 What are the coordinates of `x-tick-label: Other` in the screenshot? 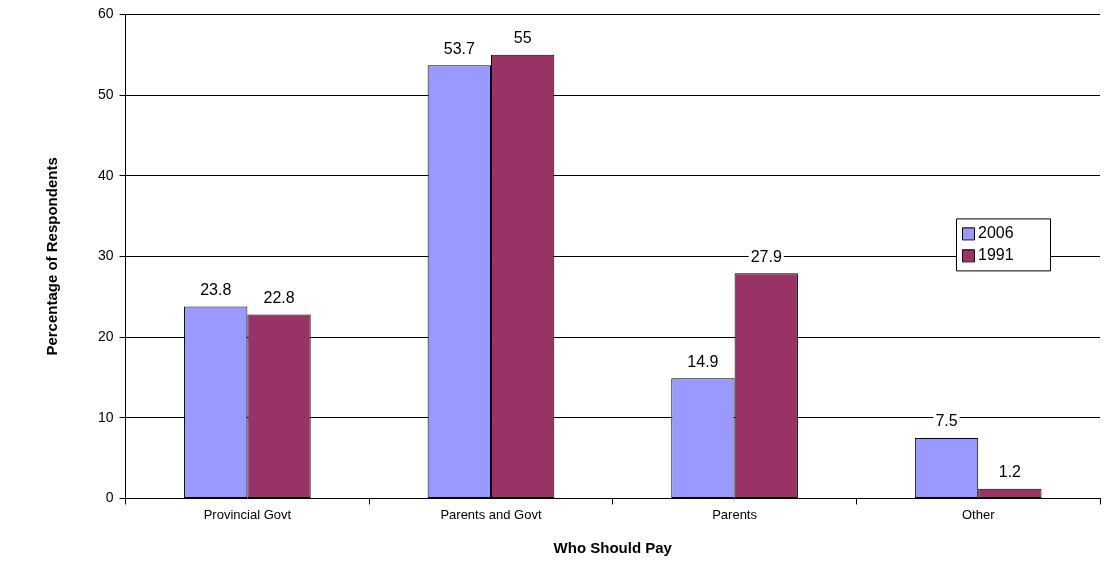 It's located at (978, 514).